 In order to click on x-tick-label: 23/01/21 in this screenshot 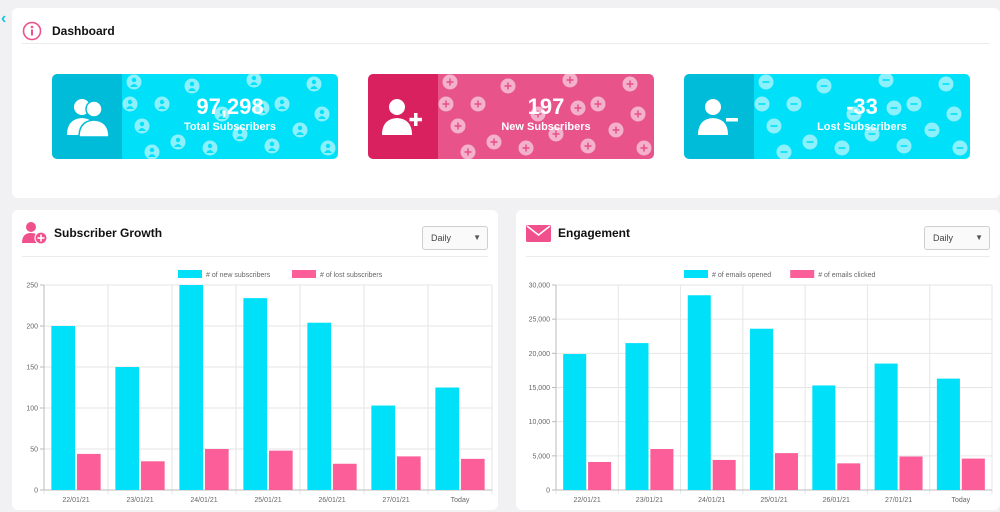, I will do `click(649, 500)`.